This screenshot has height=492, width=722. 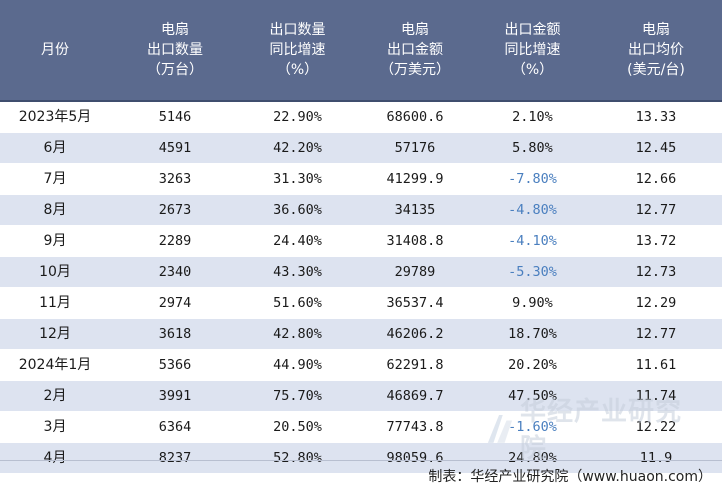 I want to click on table-row: 4月 8237 52.80% 98059.6 24.80% 11.9, so click(x=361, y=458).